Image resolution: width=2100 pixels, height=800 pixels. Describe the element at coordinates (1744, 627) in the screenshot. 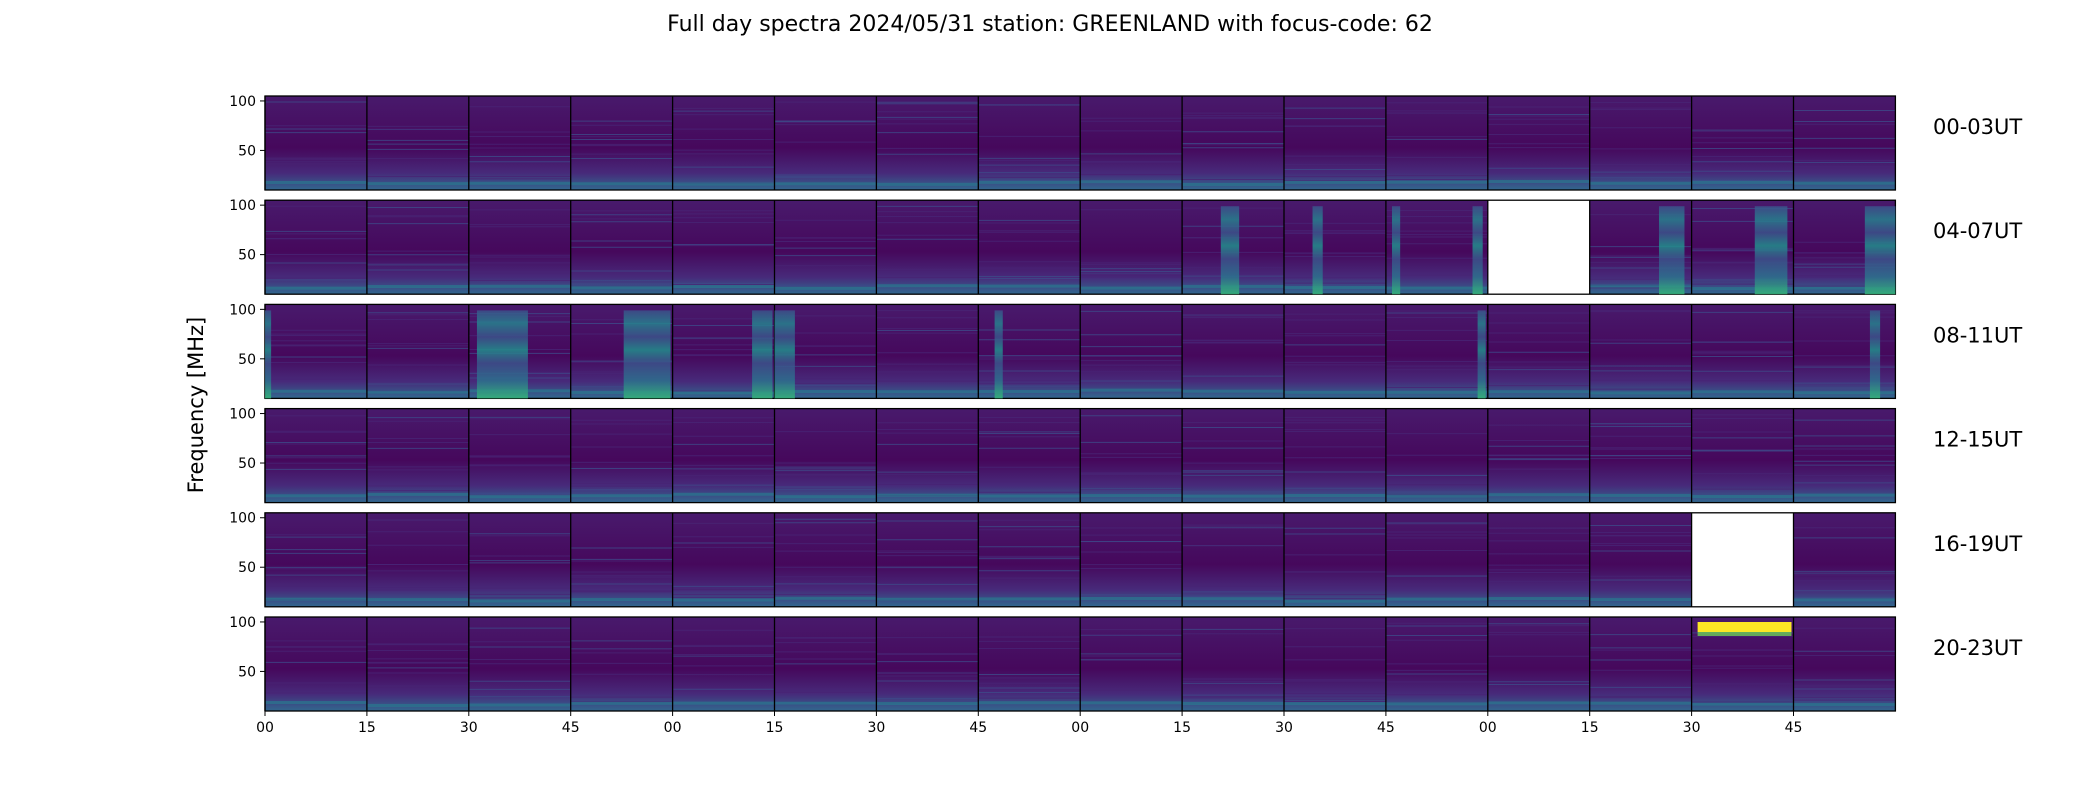

I see `signal-burst` at that location.